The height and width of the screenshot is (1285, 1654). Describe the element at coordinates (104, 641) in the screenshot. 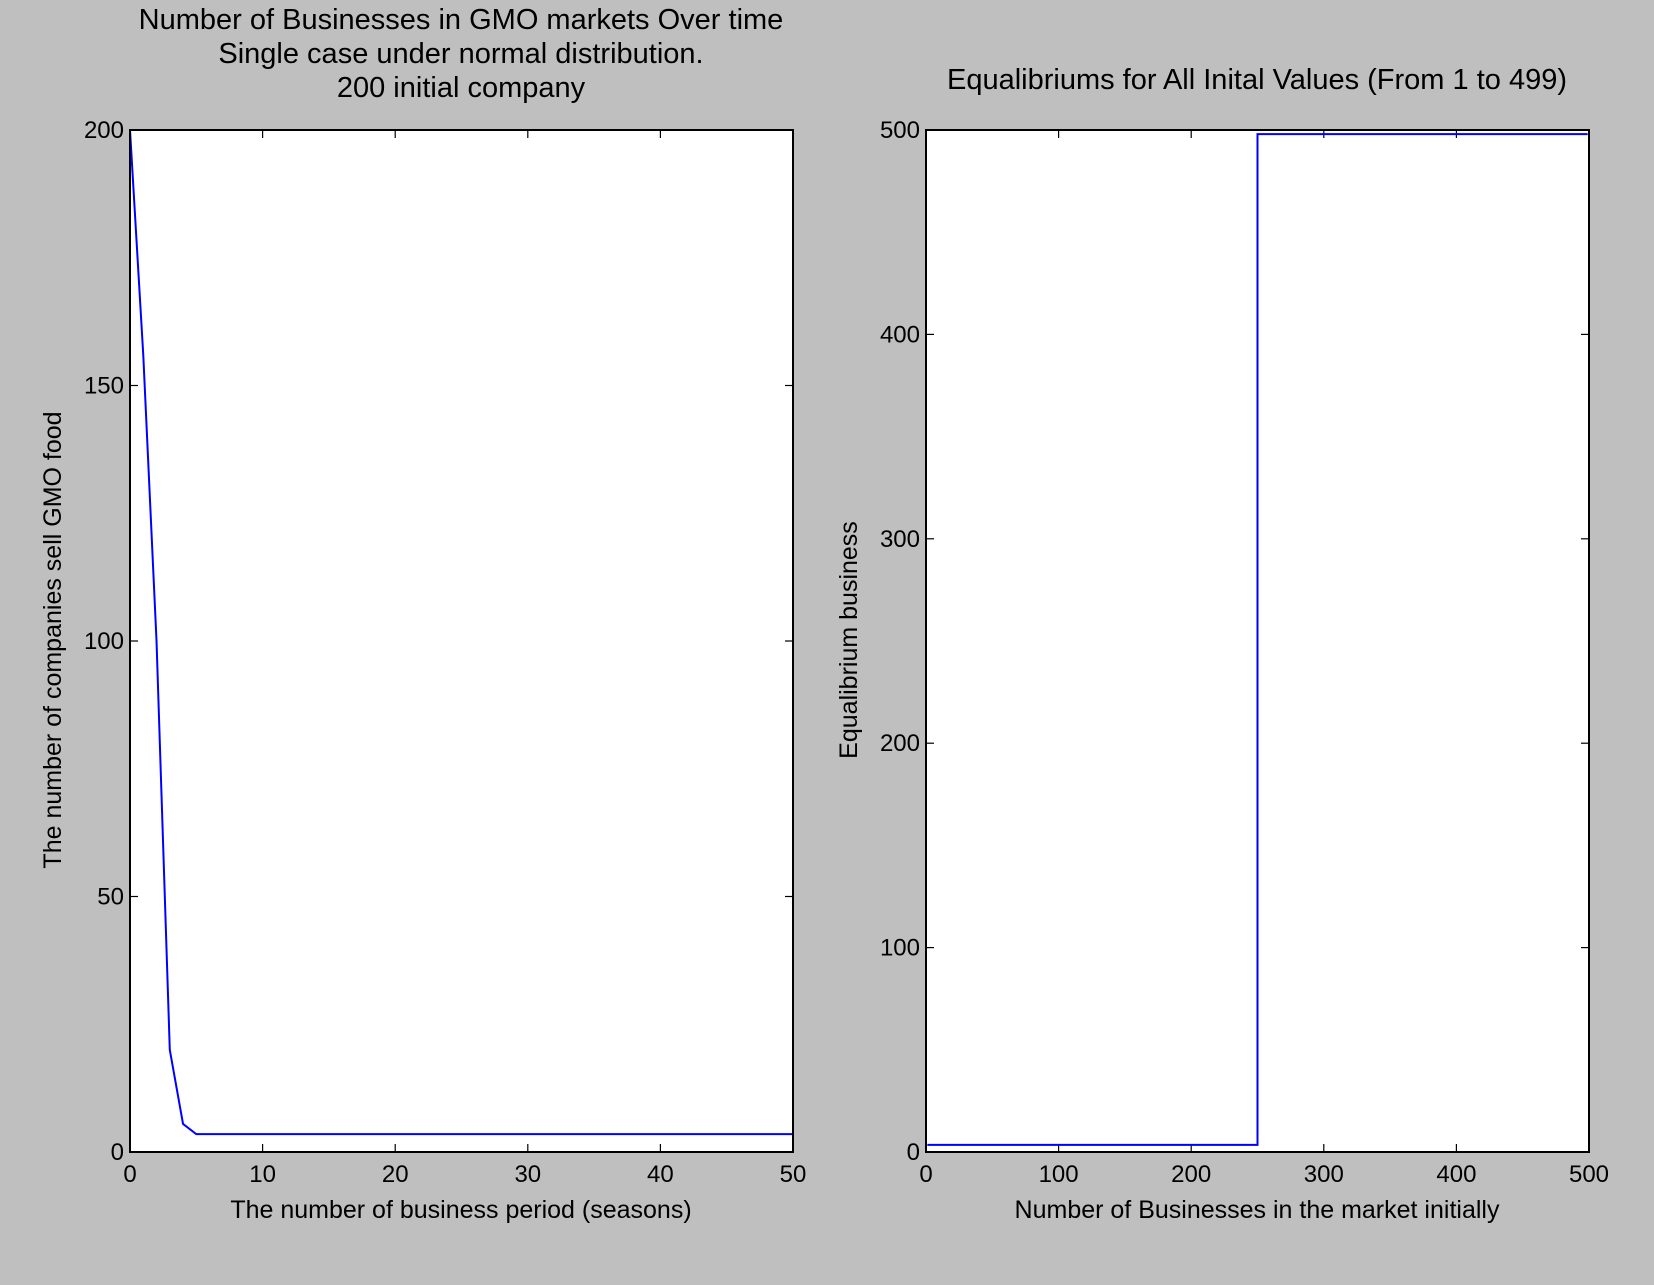

I see `left-ytick-label: 100` at that location.